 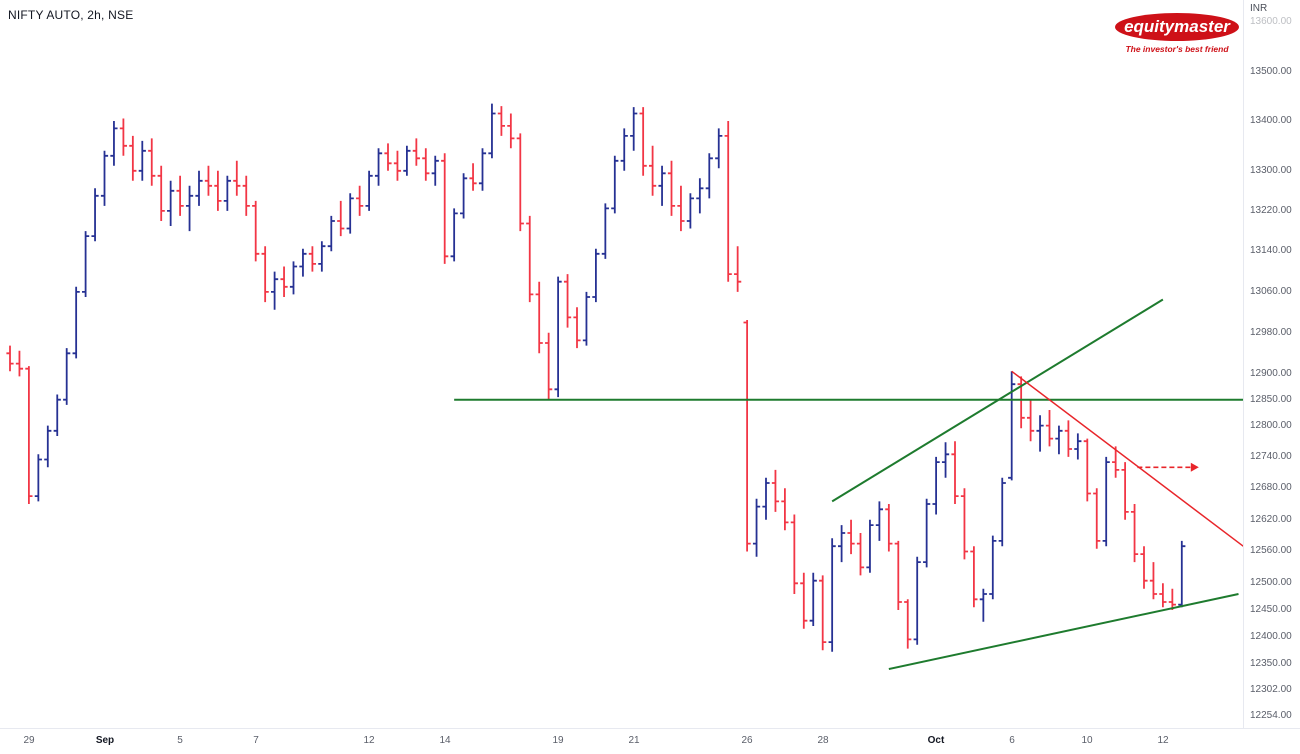 I want to click on price-axis-label: 13500.00, so click(x=1271, y=71).